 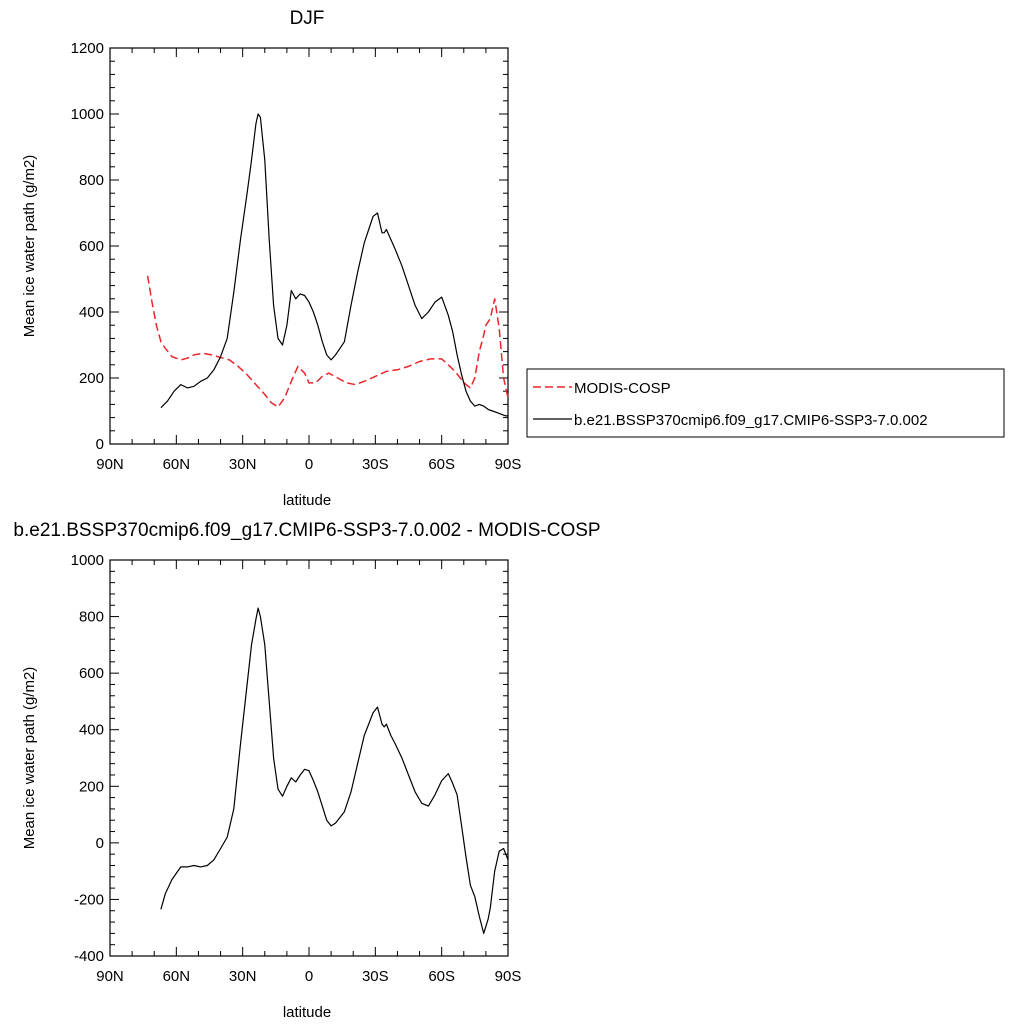 I want to click on legend-frame, so click(x=765, y=403).